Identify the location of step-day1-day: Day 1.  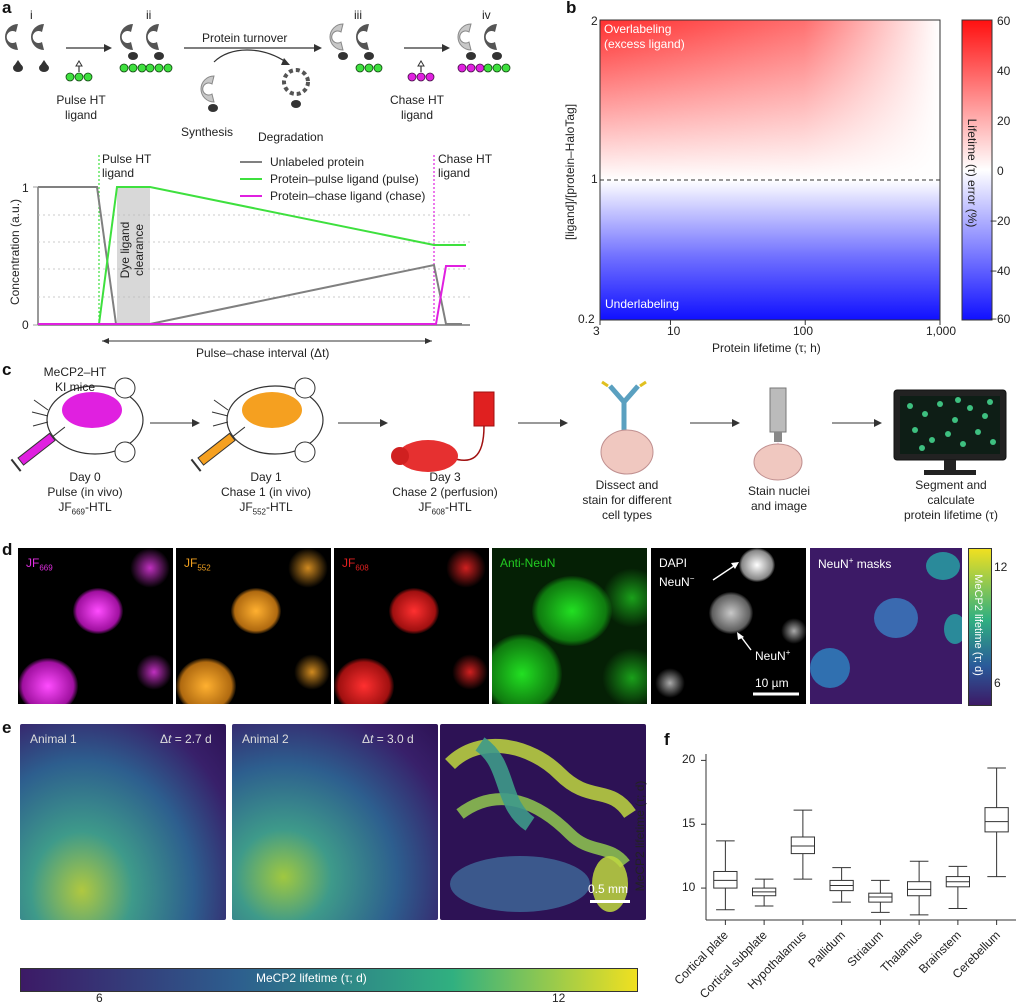
(266, 477).